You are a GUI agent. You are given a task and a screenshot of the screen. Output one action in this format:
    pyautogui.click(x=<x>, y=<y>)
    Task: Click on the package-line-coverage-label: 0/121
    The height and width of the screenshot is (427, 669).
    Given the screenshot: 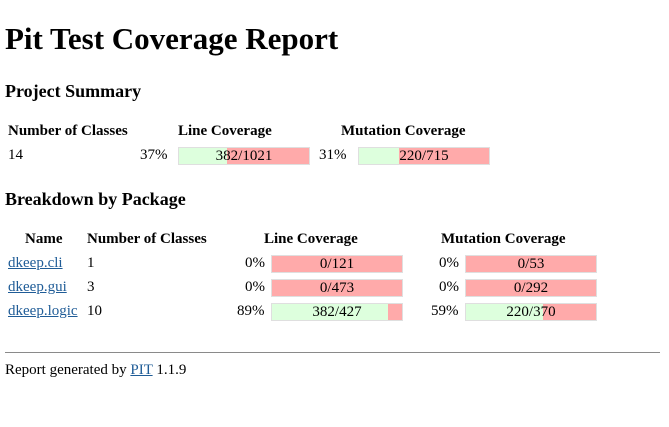 What is the action you would take?
    pyautogui.click(x=337, y=264)
    